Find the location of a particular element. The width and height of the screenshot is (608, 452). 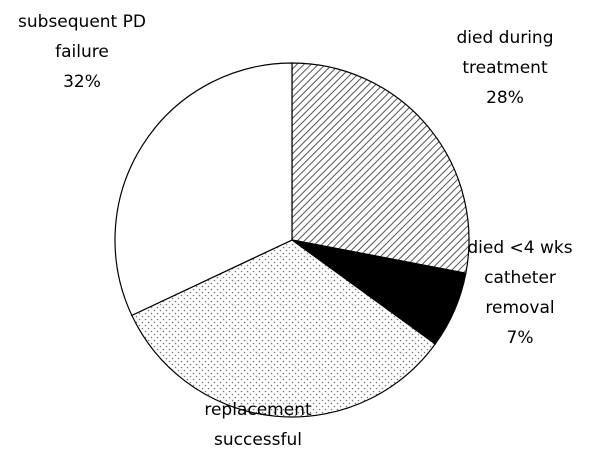

slice-label: catheter is located at coordinates (520, 278).